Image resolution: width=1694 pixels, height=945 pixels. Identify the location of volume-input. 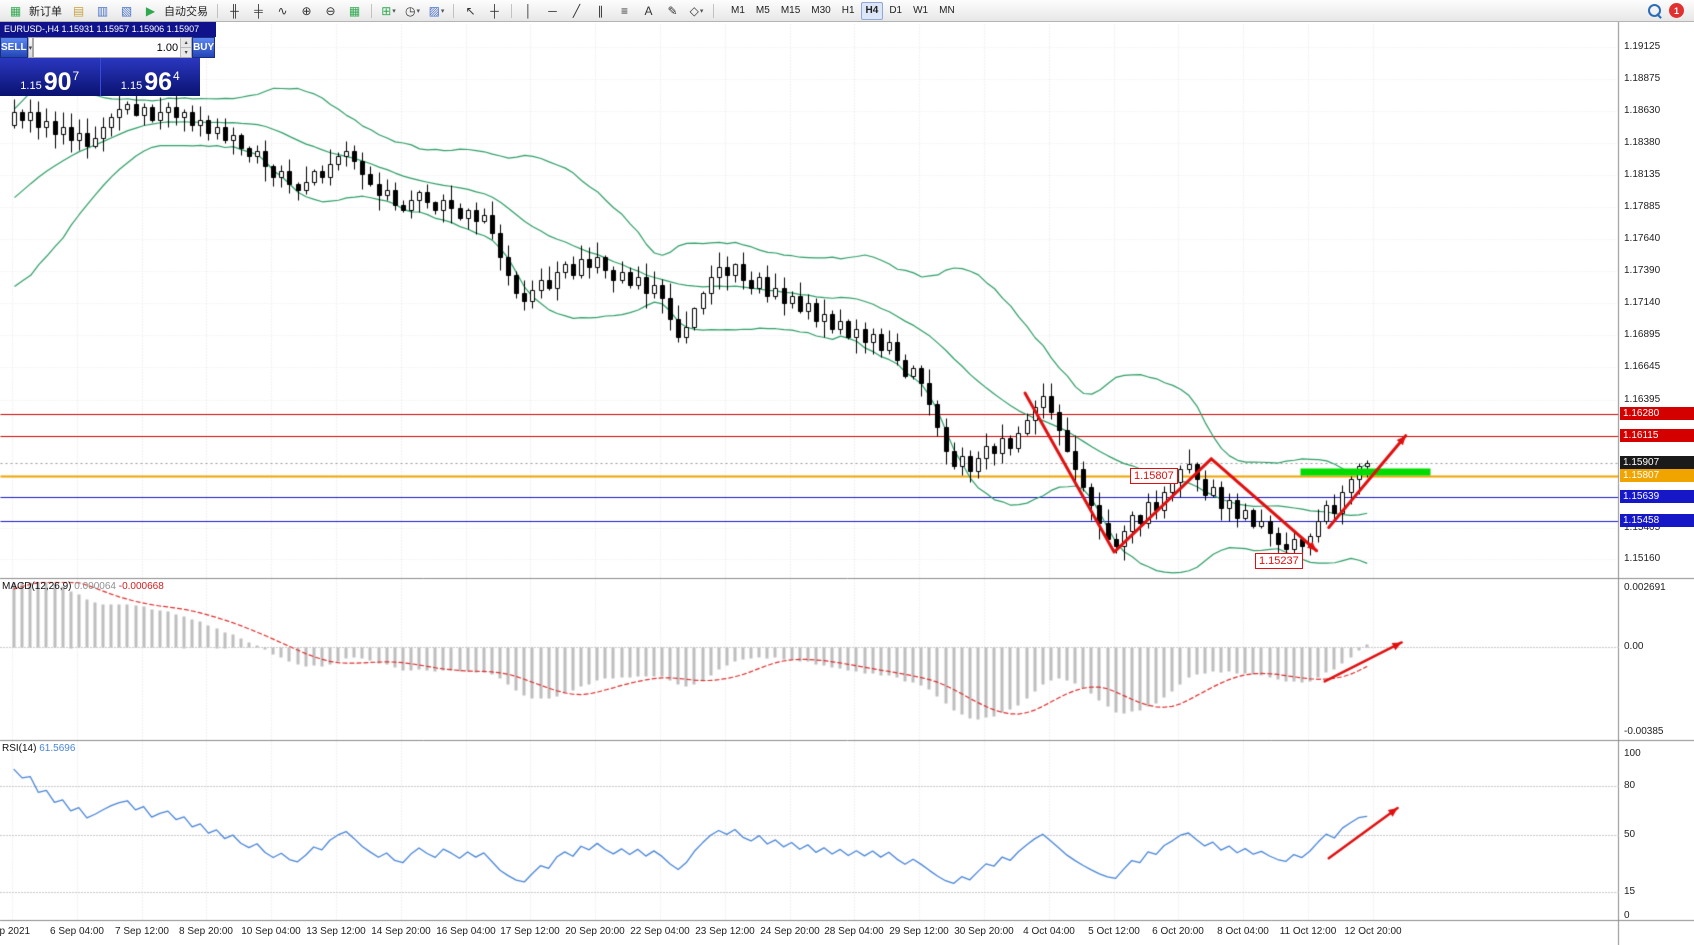
(107, 47).